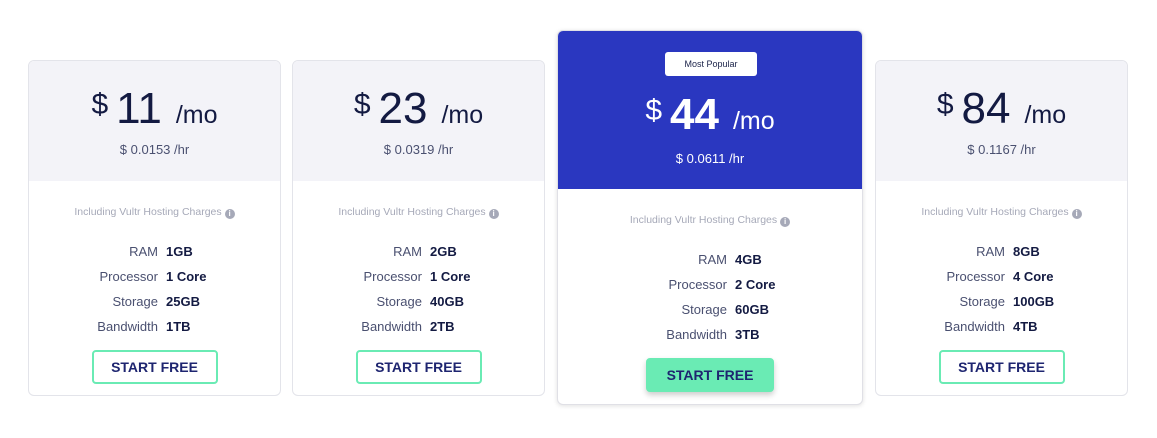 The width and height of the screenshot is (1157, 438). I want to click on most-popular-badge: Most Popular, so click(711, 64).